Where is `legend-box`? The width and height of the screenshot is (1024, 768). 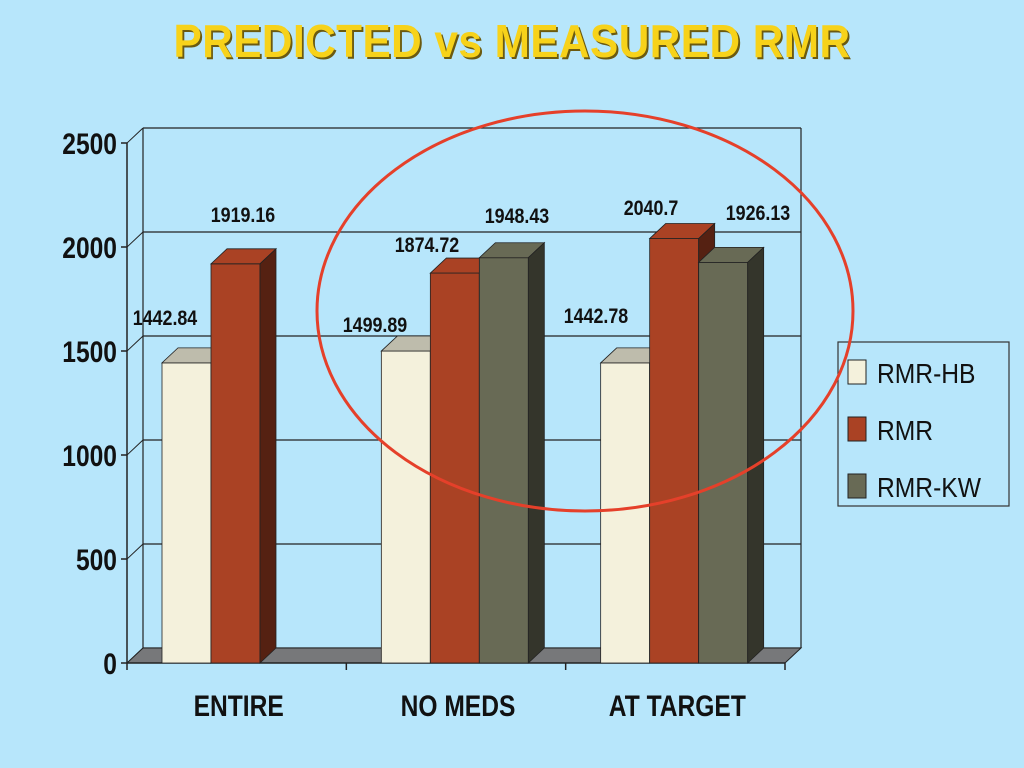 legend-box is located at coordinates (923, 424).